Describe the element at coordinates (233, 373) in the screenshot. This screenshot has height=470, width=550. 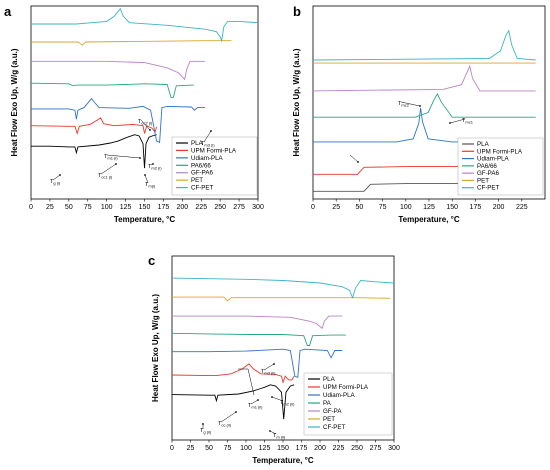
I see `series-line-upm-formi-pla` at that location.